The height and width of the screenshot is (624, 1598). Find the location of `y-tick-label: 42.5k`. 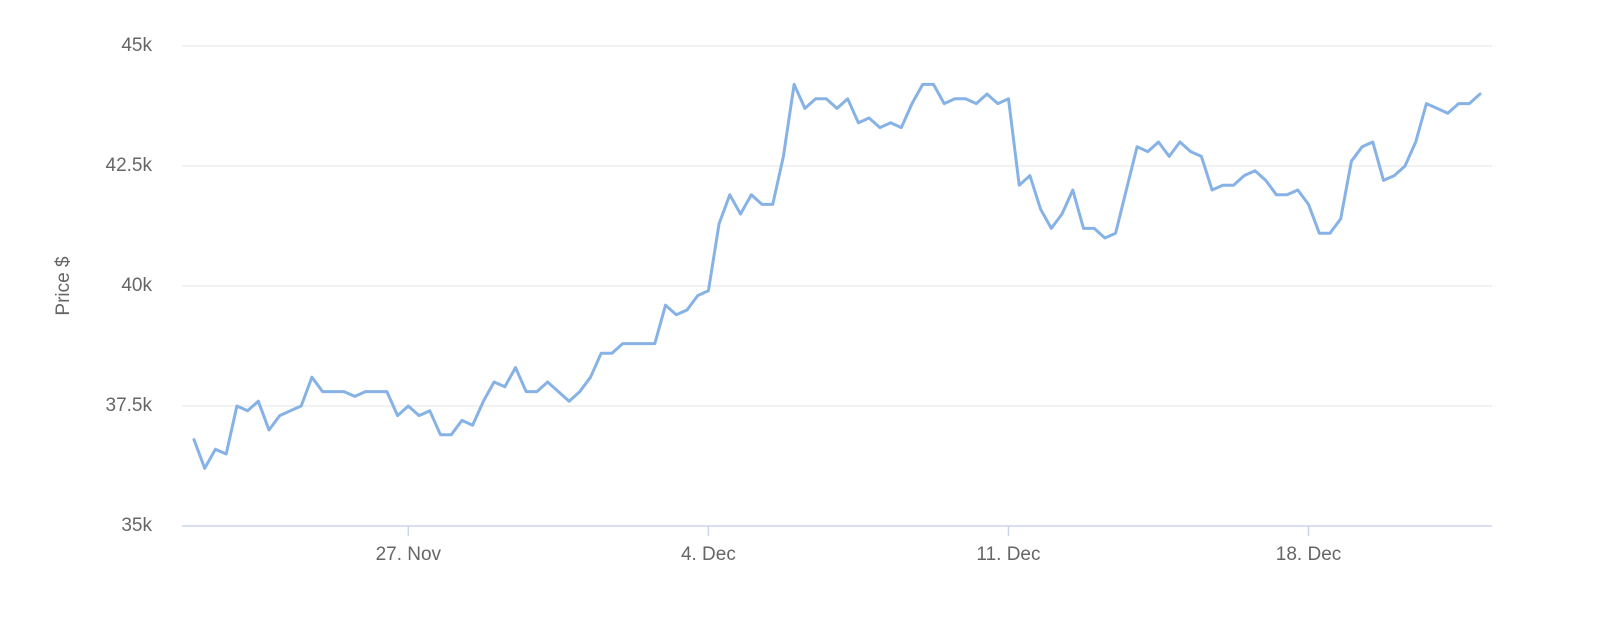

y-tick-label: 42.5k is located at coordinates (129, 165).